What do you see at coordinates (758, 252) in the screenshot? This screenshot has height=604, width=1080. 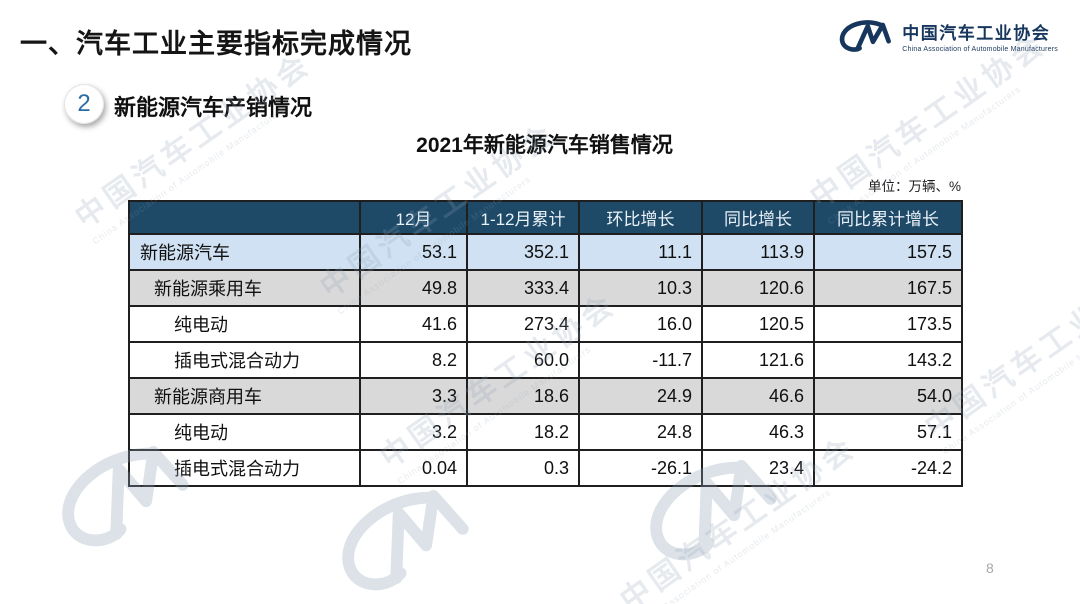 I see `cell-value: 113.9` at bounding box center [758, 252].